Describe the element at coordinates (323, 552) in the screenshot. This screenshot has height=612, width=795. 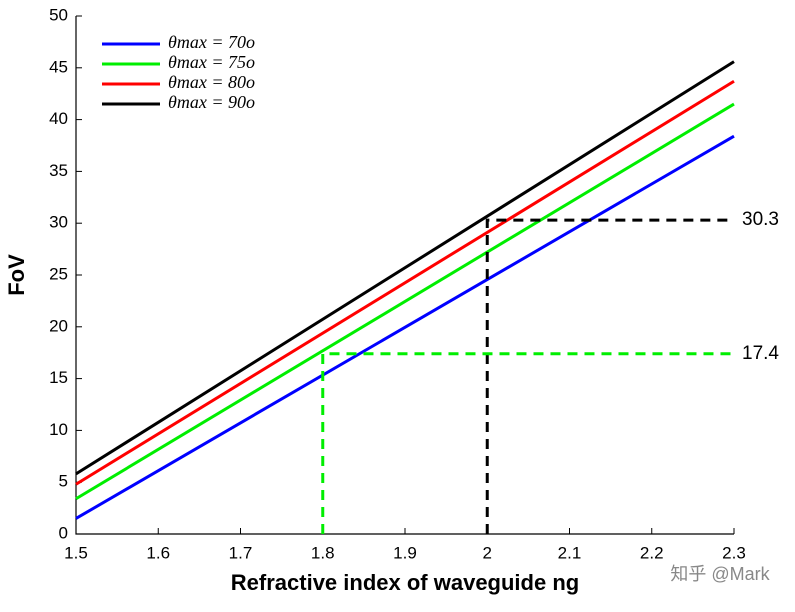
I see `x-tick-label: 1.8` at that location.